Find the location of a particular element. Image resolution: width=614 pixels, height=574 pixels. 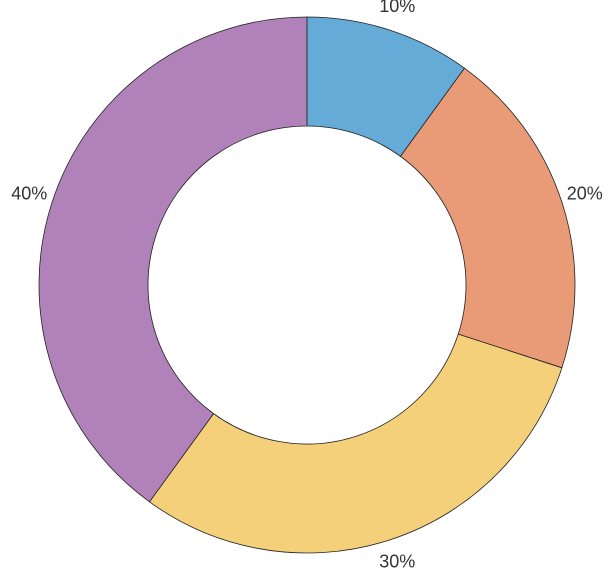

data-label: 20% is located at coordinates (585, 194).